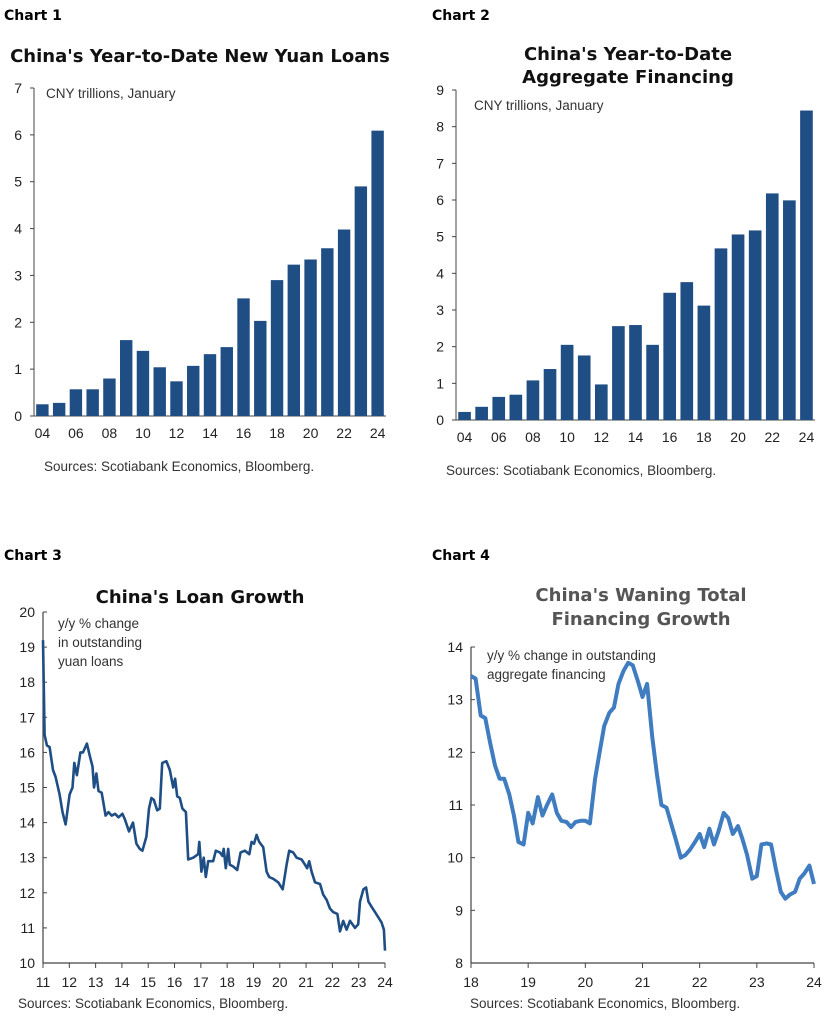  Describe the element at coordinates (70, 982) in the screenshot. I see `chart-3-x-tick-label: 12` at that location.